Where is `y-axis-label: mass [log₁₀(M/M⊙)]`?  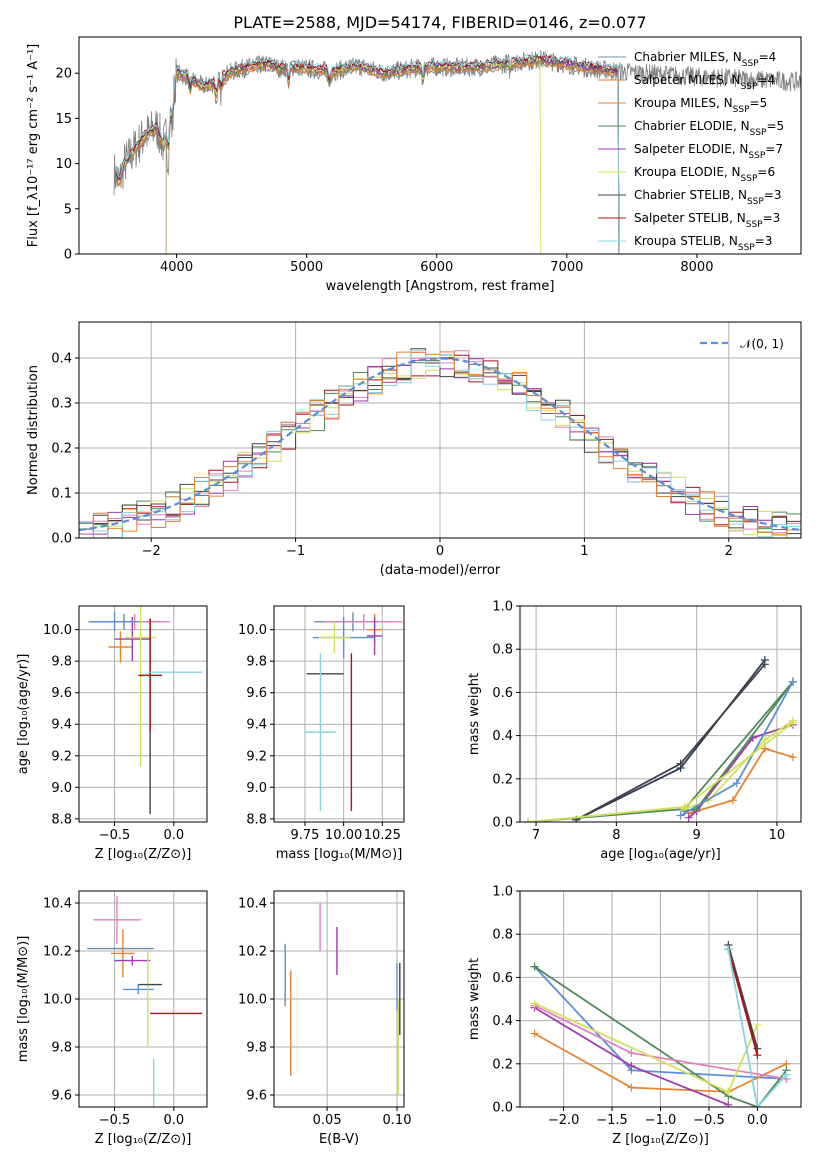
y-axis-label: mass [log₁₀(M/M⊙)] is located at coordinates (23, 999).